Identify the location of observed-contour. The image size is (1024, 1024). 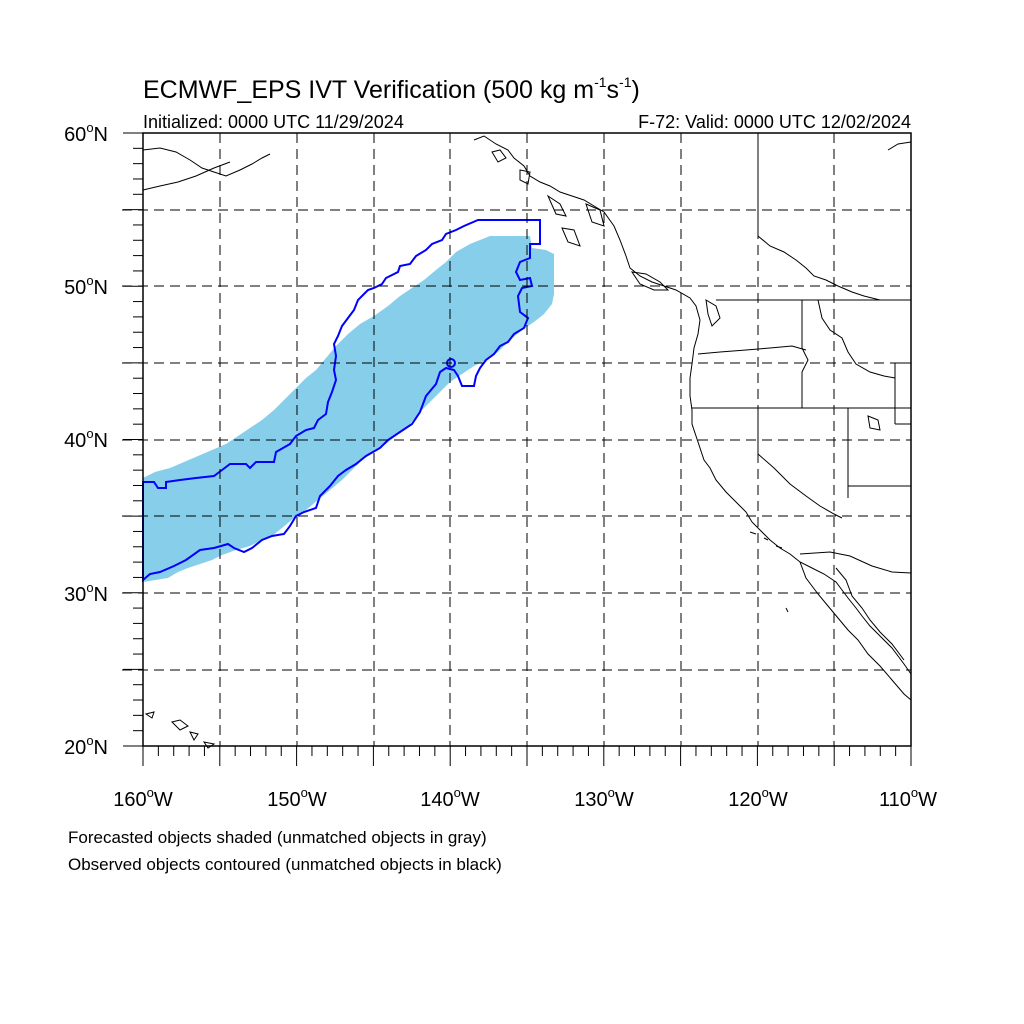
(341, 401).